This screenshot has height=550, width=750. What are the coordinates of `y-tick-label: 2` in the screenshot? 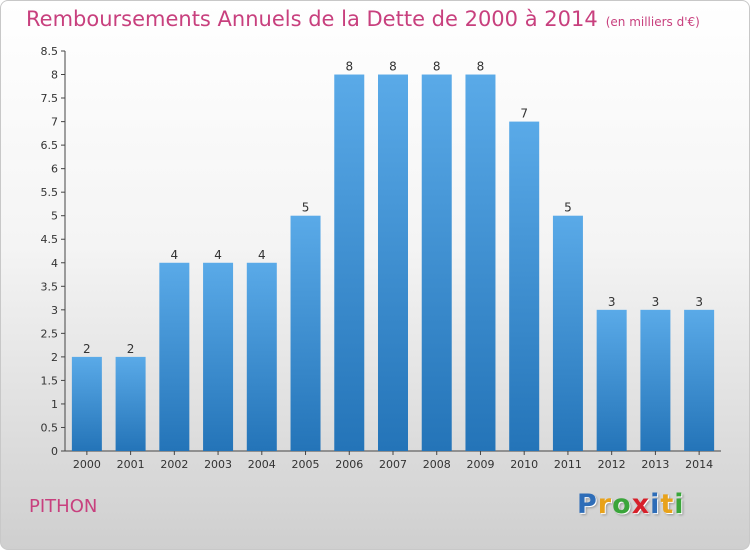 It's located at (54, 357).